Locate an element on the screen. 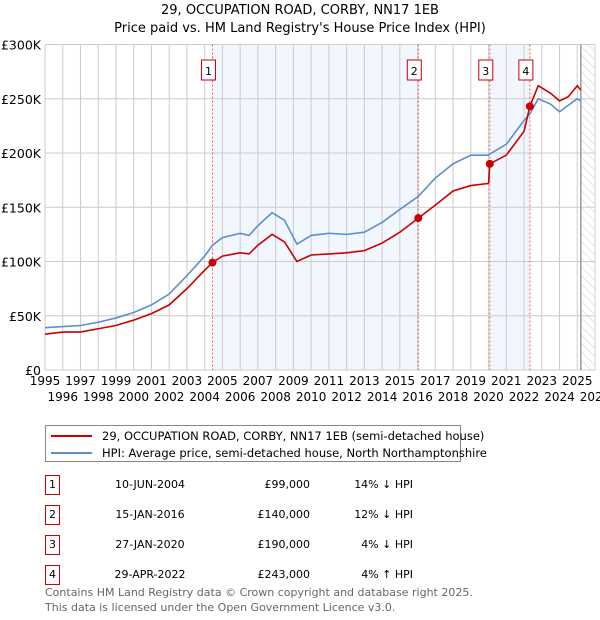 Image resolution: width=600 pixels, height=620 pixels. x-tick-label: 2021 is located at coordinates (506, 381).